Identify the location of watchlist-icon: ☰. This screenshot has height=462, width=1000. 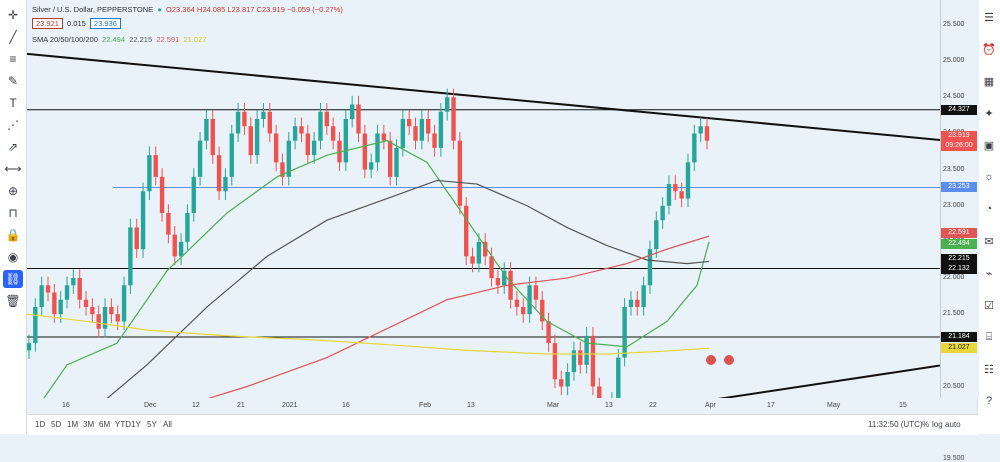
(989, 17).